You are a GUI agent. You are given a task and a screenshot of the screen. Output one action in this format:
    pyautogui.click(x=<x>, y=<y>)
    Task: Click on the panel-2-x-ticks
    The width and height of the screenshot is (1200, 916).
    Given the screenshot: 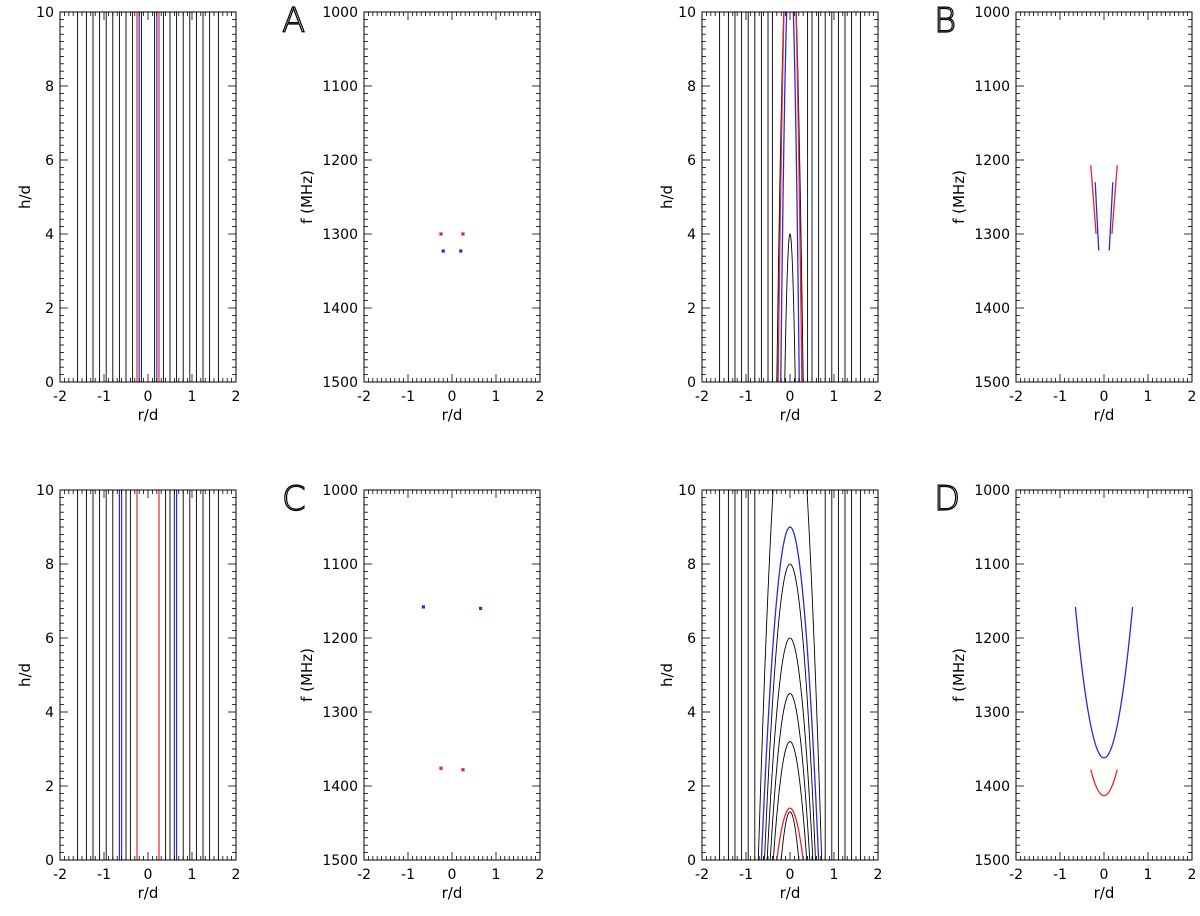 What is the action you would take?
    pyautogui.click(x=790, y=197)
    